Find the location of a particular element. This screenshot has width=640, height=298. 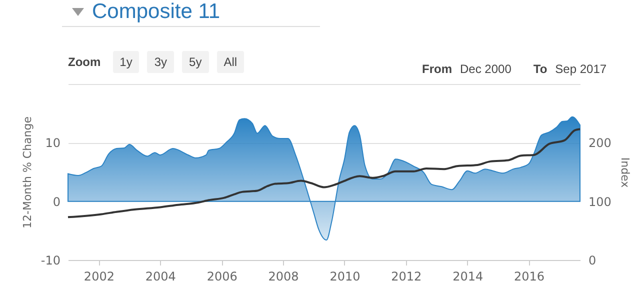

text: Zoom is located at coordinates (84, 62).